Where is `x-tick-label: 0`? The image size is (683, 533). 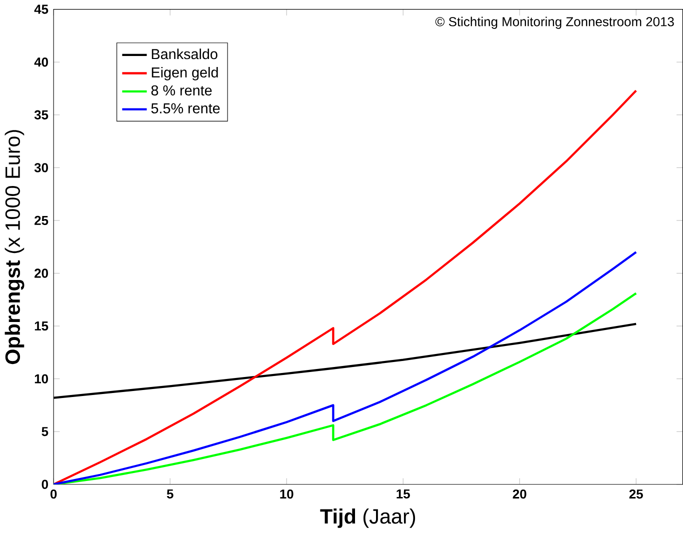 x-tick-label: 0 is located at coordinates (53, 494).